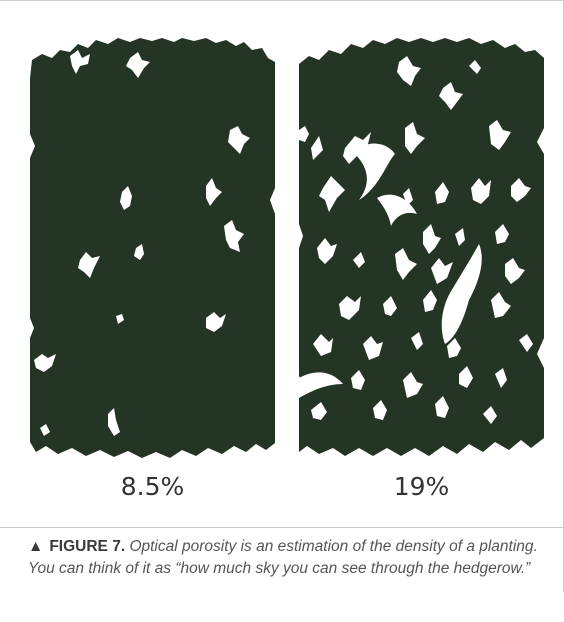 The image size is (564, 622). I want to click on triangle-up-icon: ▲, so click(36, 546).